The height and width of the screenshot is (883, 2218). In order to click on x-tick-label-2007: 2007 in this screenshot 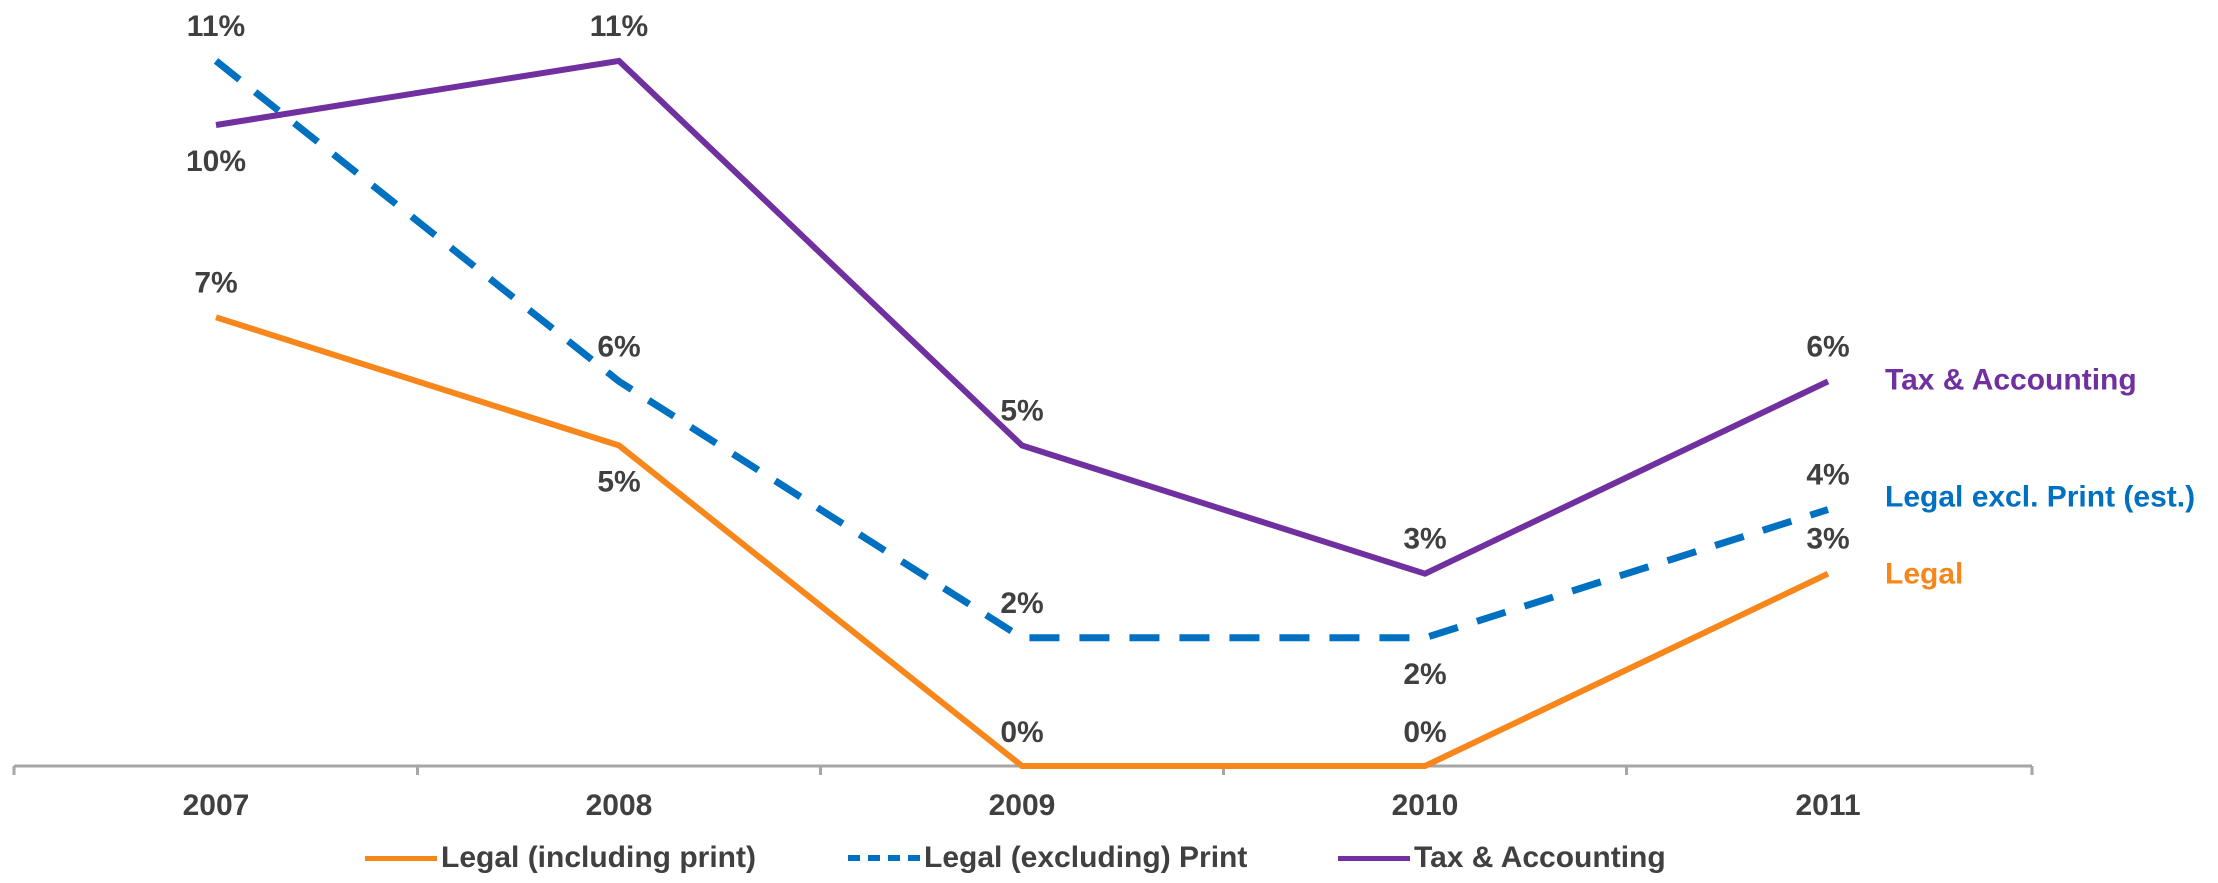, I will do `click(216, 805)`.